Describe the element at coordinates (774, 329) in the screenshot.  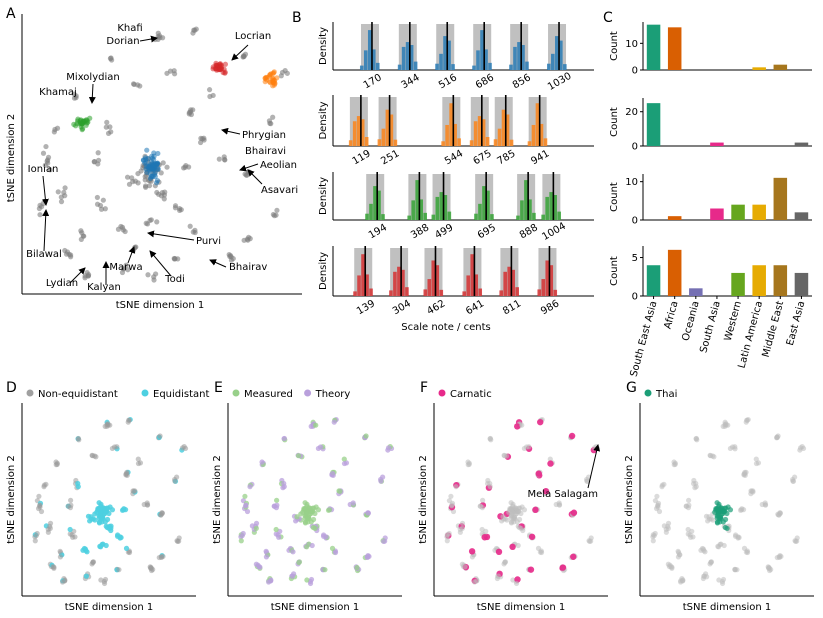
I see `region-label: Middle East` at that location.